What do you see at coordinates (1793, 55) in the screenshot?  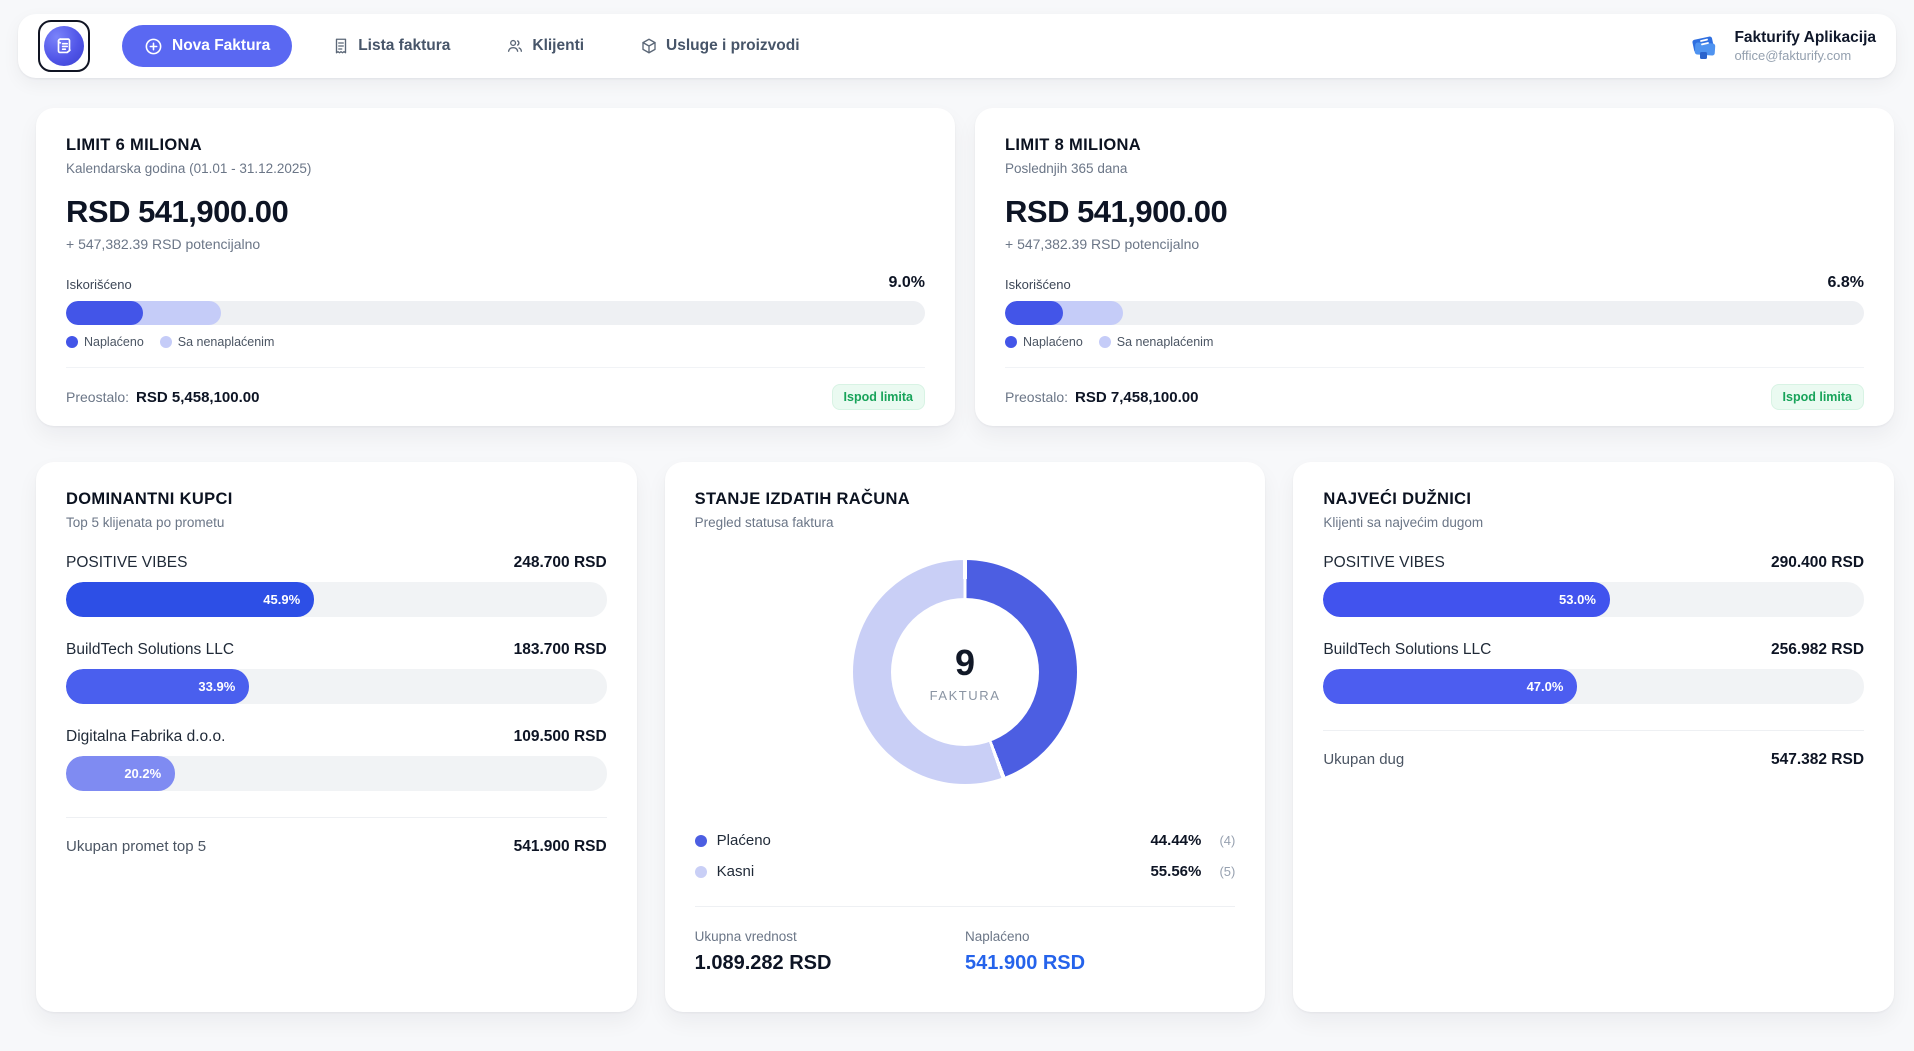 I see `account-email: office@fakturify.com` at bounding box center [1793, 55].